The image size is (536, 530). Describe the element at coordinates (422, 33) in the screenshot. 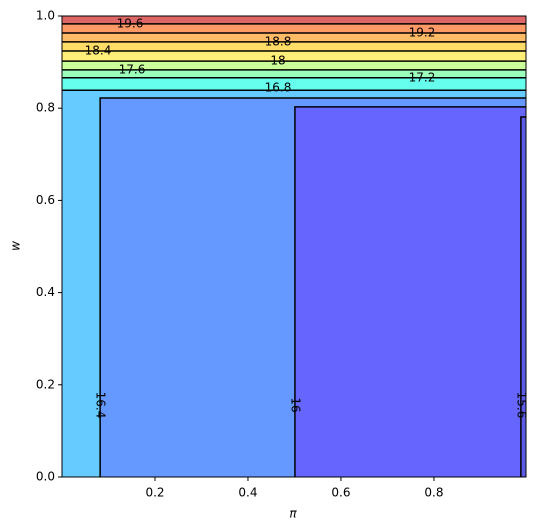

I see `contour-label: 19.2` at that location.